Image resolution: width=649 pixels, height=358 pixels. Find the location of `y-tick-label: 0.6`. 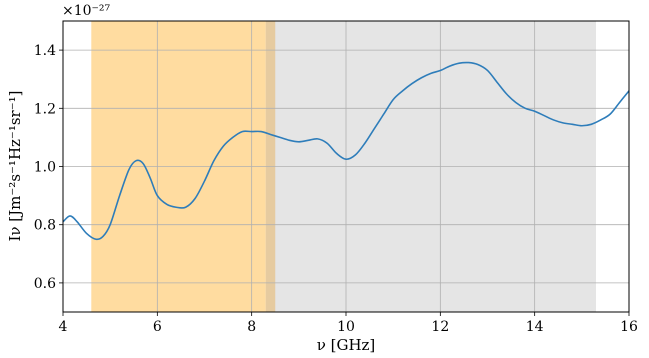

y-tick-label: 0.6 is located at coordinates (45, 284).